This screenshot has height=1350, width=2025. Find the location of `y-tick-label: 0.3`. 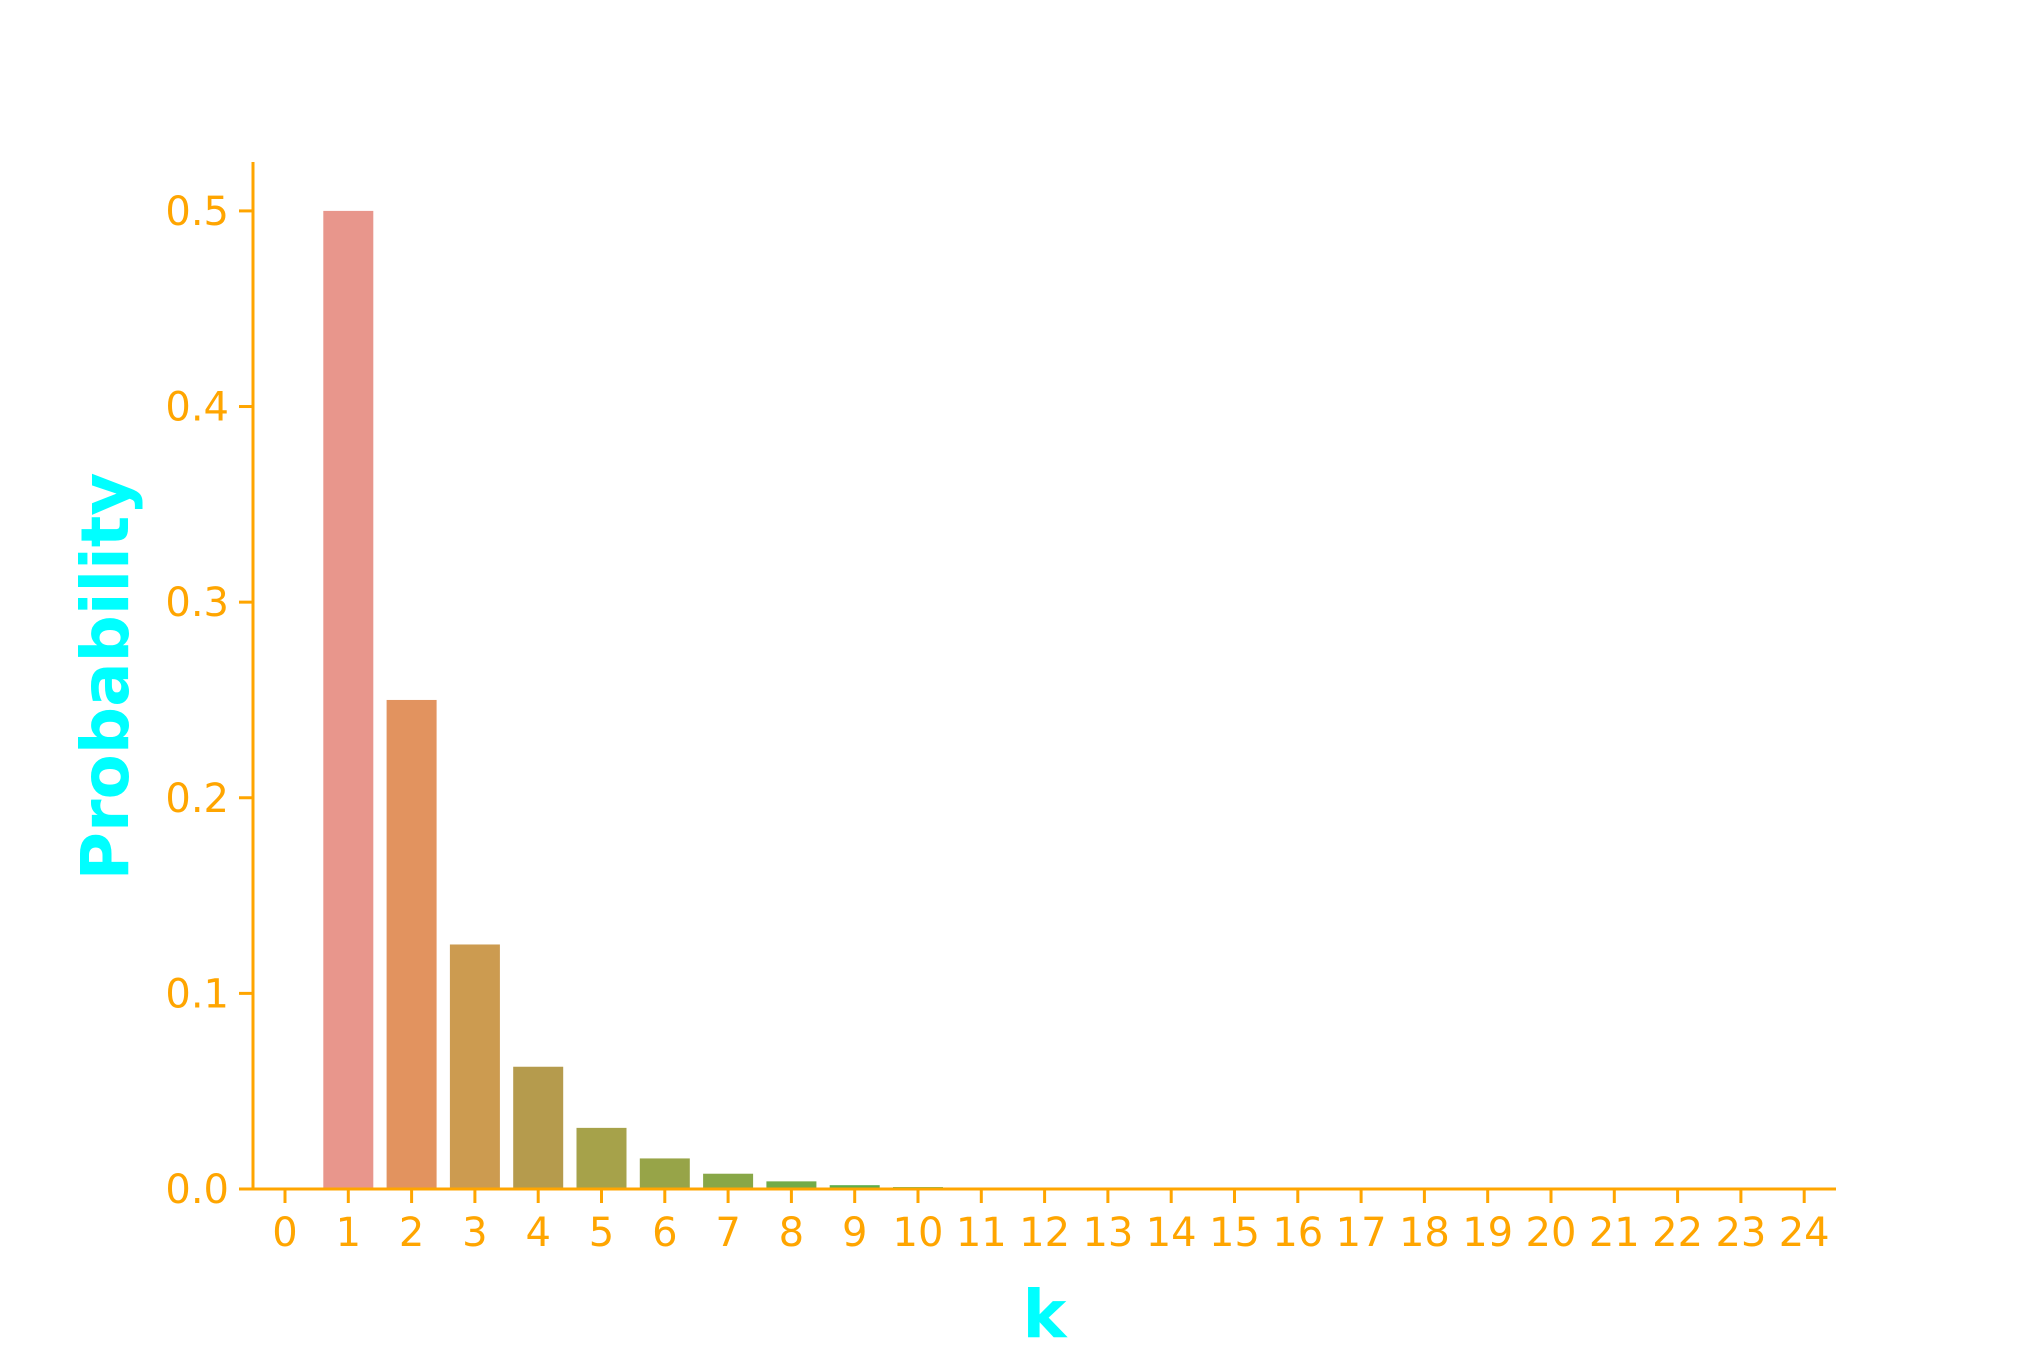

y-tick-label: 0.3 is located at coordinates (197, 603).